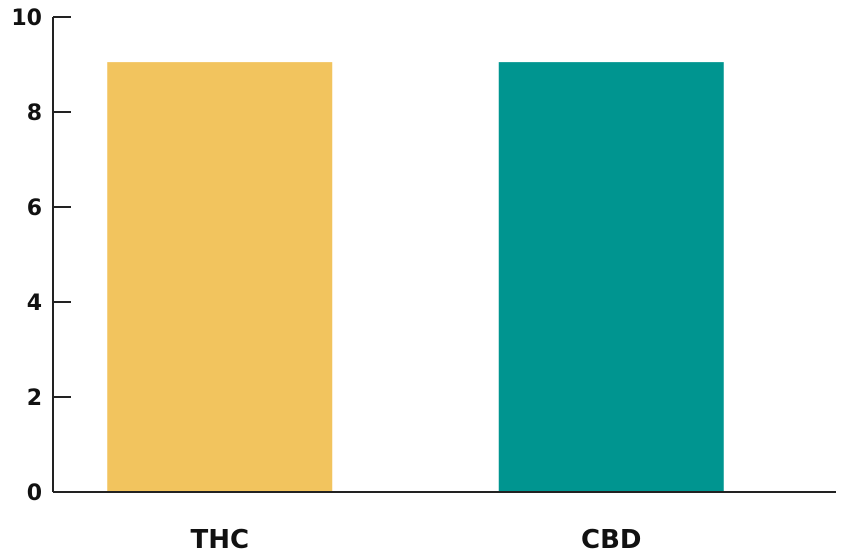 Image resolution: width=850 pixels, height=552 pixels. Describe the element at coordinates (34, 113) in the screenshot. I see `y-tick-label: 8` at that location.